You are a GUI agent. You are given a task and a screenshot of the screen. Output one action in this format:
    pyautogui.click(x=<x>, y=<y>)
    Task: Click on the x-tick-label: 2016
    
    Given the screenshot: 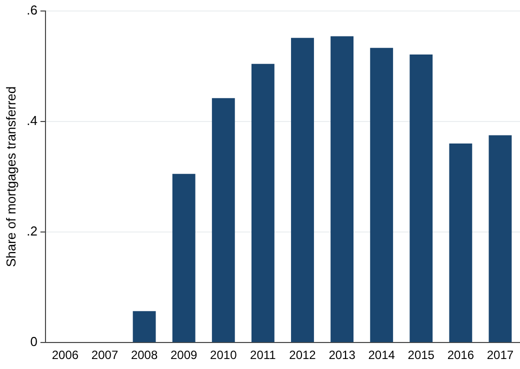 What is the action you would take?
    pyautogui.click(x=460, y=355)
    